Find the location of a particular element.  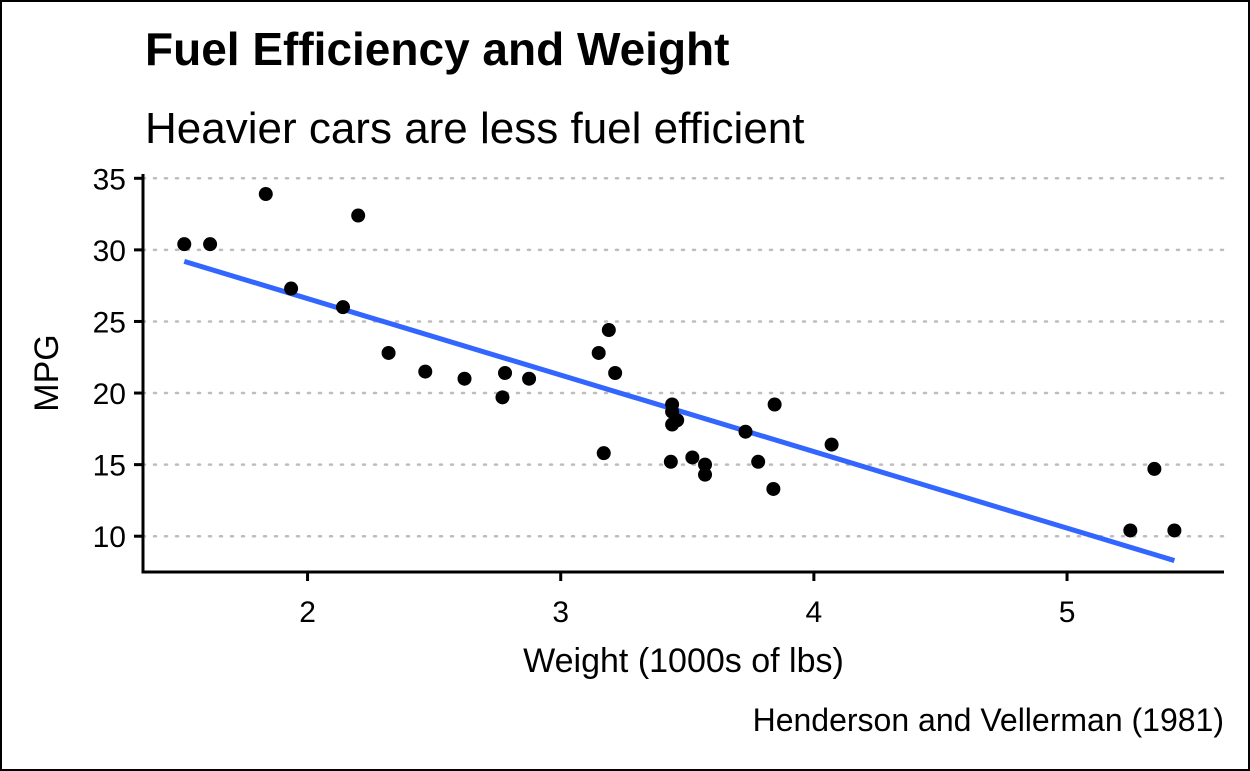

y-tick-label: 10 is located at coordinates (109, 537).